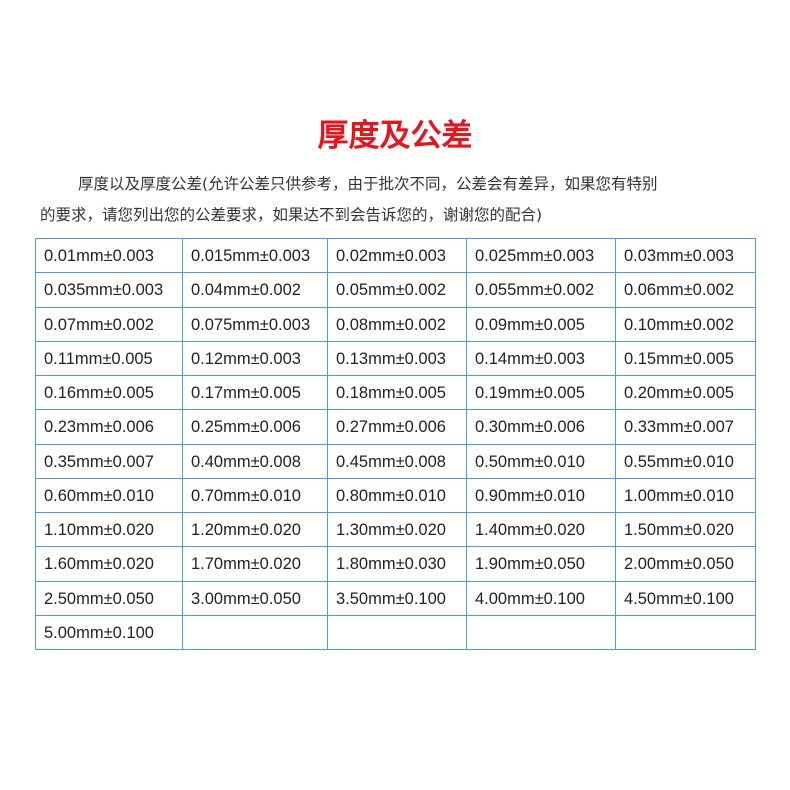 Image resolution: width=790 pixels, height=790 pixels. Describe the element at coordinates (541, 256) in the screenshot. I see `table-cell: 0.025mm±0.003` at that location.